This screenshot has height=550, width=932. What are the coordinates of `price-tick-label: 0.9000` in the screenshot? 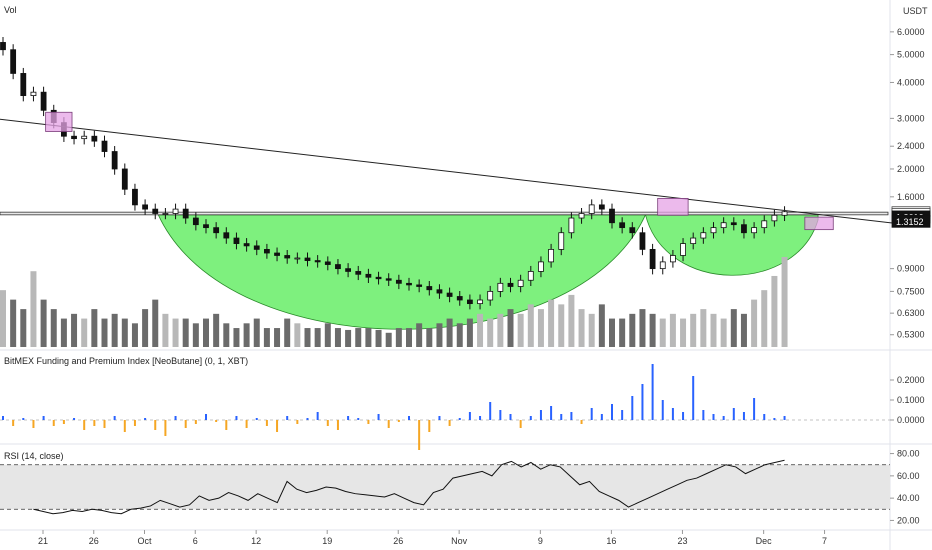 It's located at (911, 269).